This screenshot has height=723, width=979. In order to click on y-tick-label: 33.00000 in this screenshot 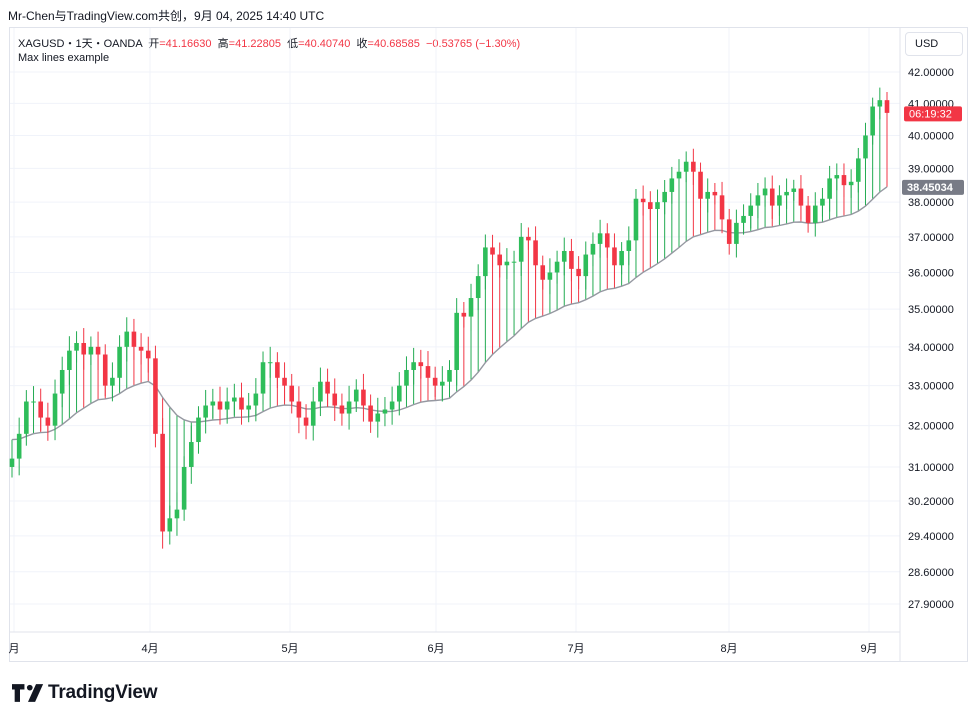, I will do `click(931, 387)`.